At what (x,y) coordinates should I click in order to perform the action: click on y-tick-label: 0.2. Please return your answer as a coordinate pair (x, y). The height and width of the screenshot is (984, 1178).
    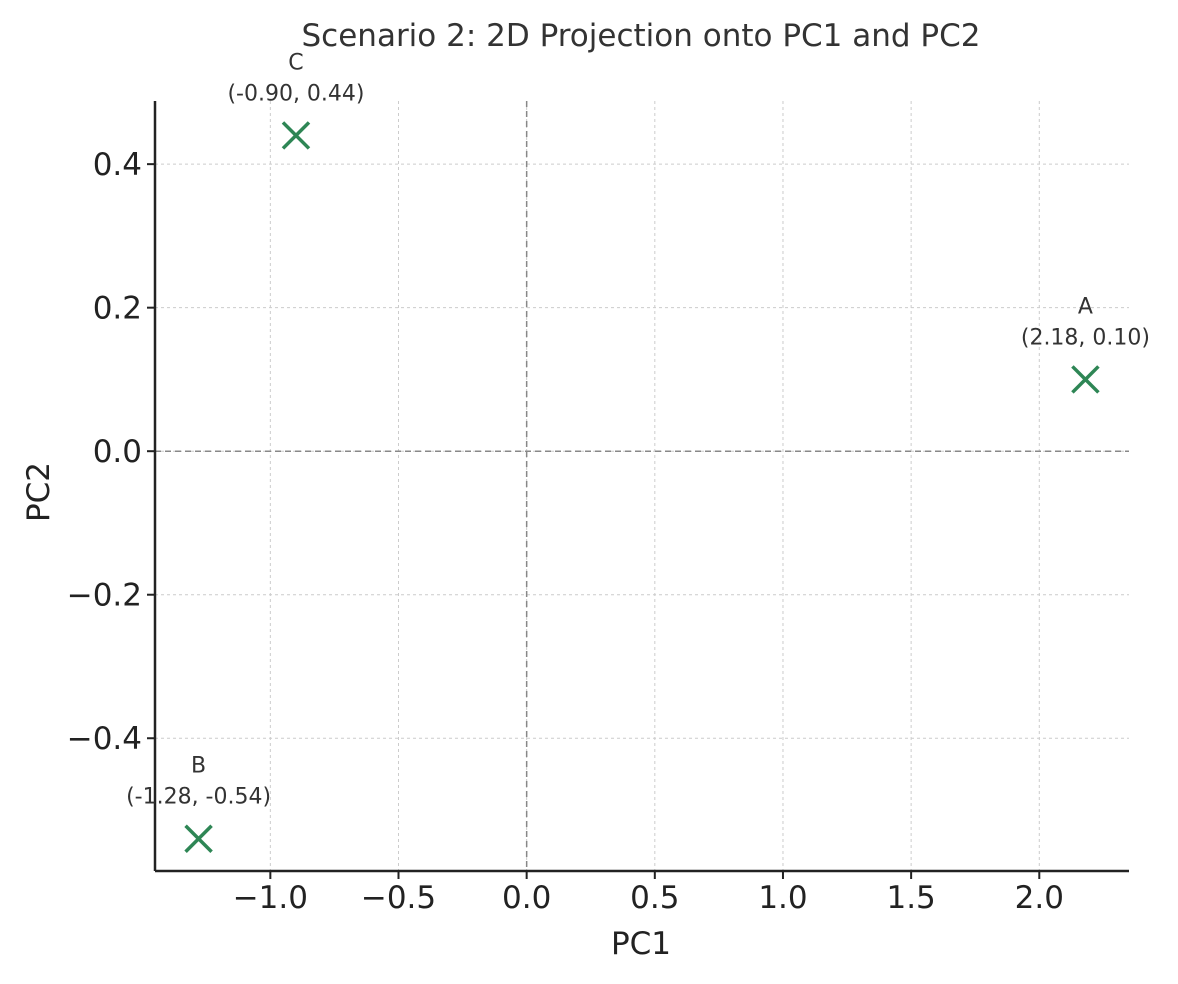
    Looking at the image, I should click on (117, 309).